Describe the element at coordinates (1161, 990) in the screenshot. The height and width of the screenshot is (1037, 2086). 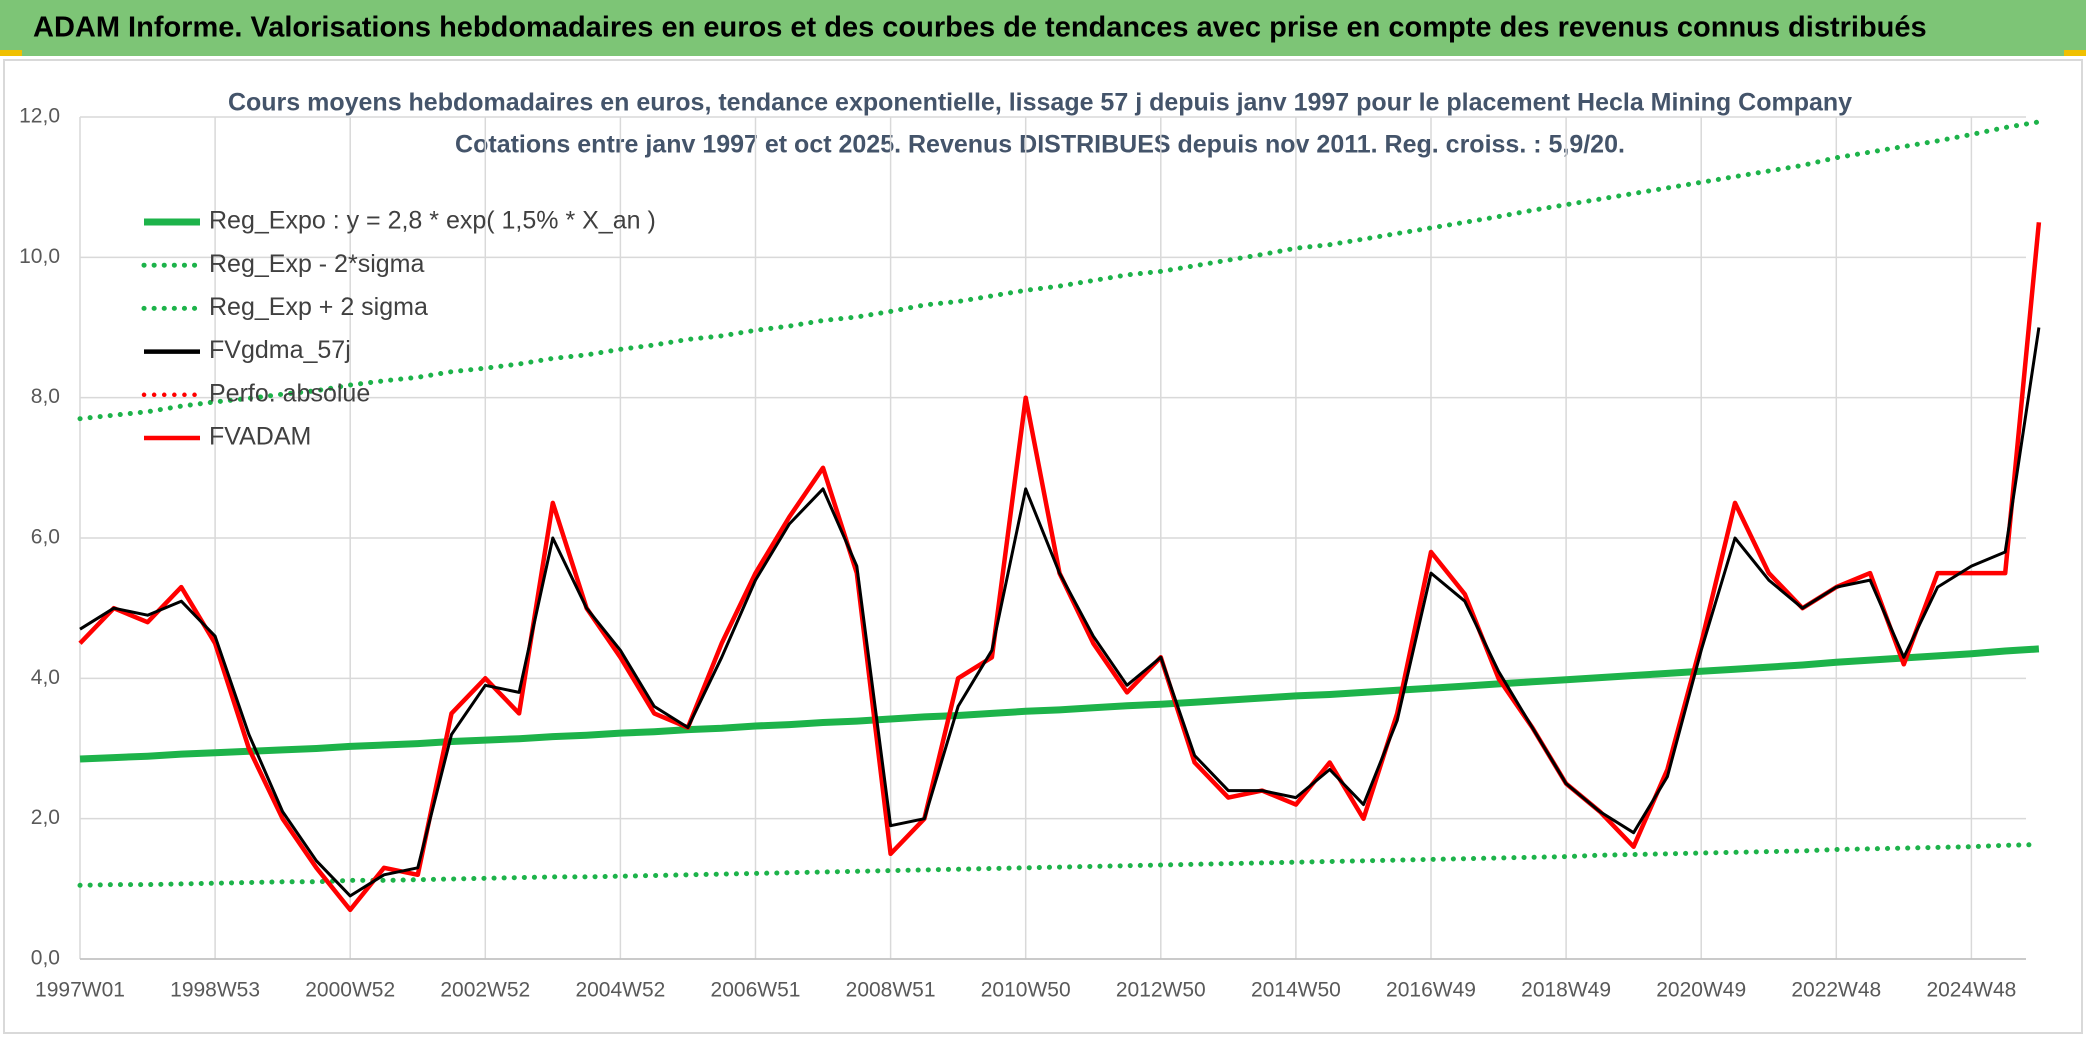
I see `x-tick-label: 2012W50` at that location.